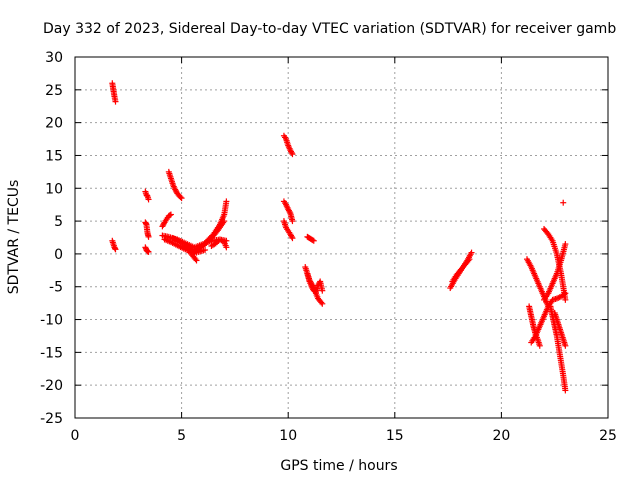  What do you see at coordinates (54, 156) in the screenshot?
I see `y-tick-label: 15` at bounding box center [54, 156].